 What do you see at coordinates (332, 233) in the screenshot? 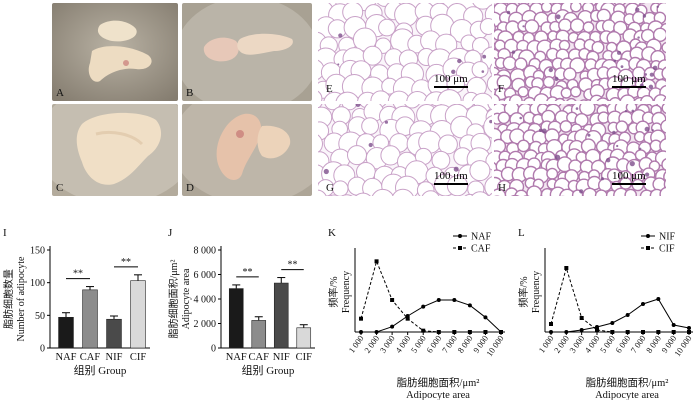
I see `panel-letter: K` at bounding box center [332, 233].